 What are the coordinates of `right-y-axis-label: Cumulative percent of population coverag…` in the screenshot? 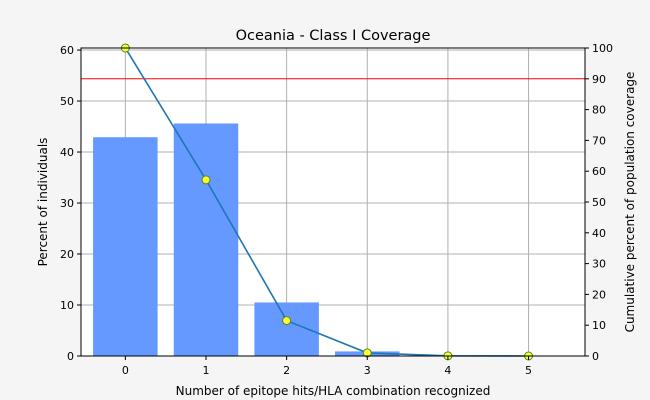 It's located at (630, 202).